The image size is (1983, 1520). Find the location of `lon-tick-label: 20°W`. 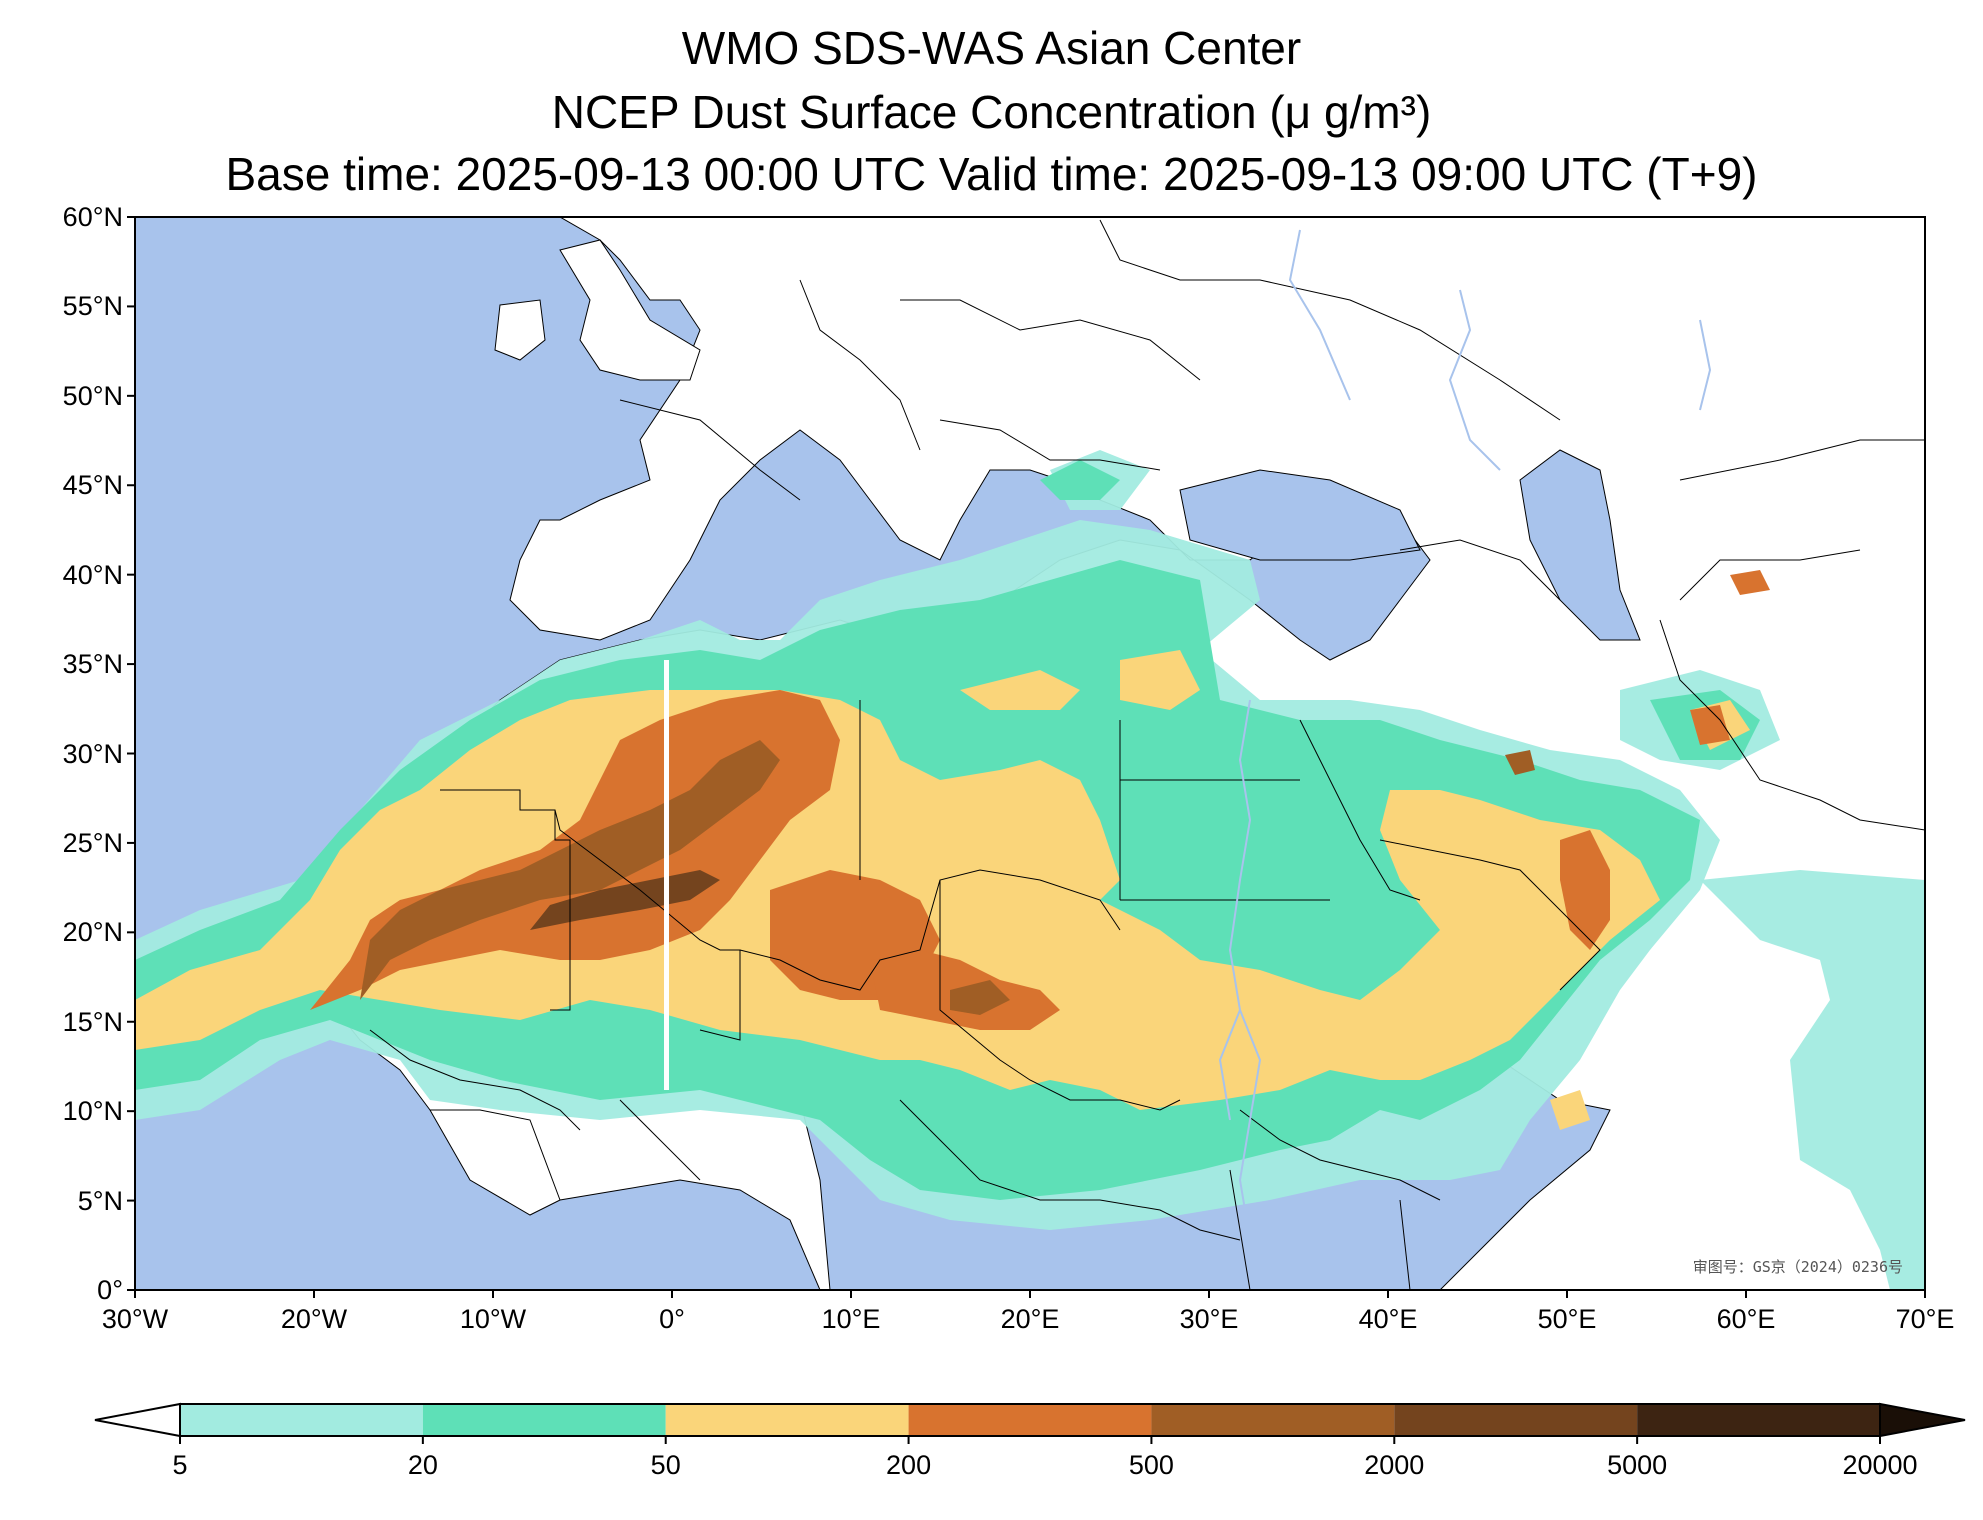

lon-tick-label: 20°W is located at coordinates (314, 1319).